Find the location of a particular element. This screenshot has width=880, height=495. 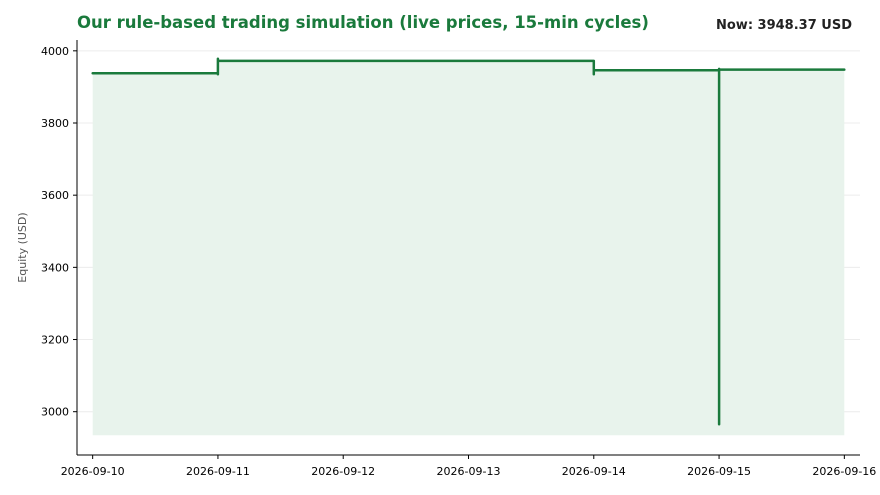

y-tick-label: 3800 is located at coordinates (55, 123).